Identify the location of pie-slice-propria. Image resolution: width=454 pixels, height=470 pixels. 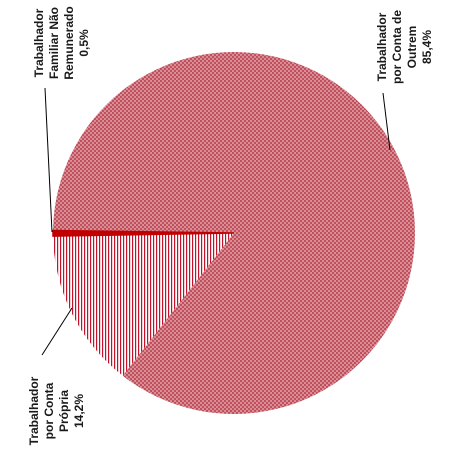
(144, 304).